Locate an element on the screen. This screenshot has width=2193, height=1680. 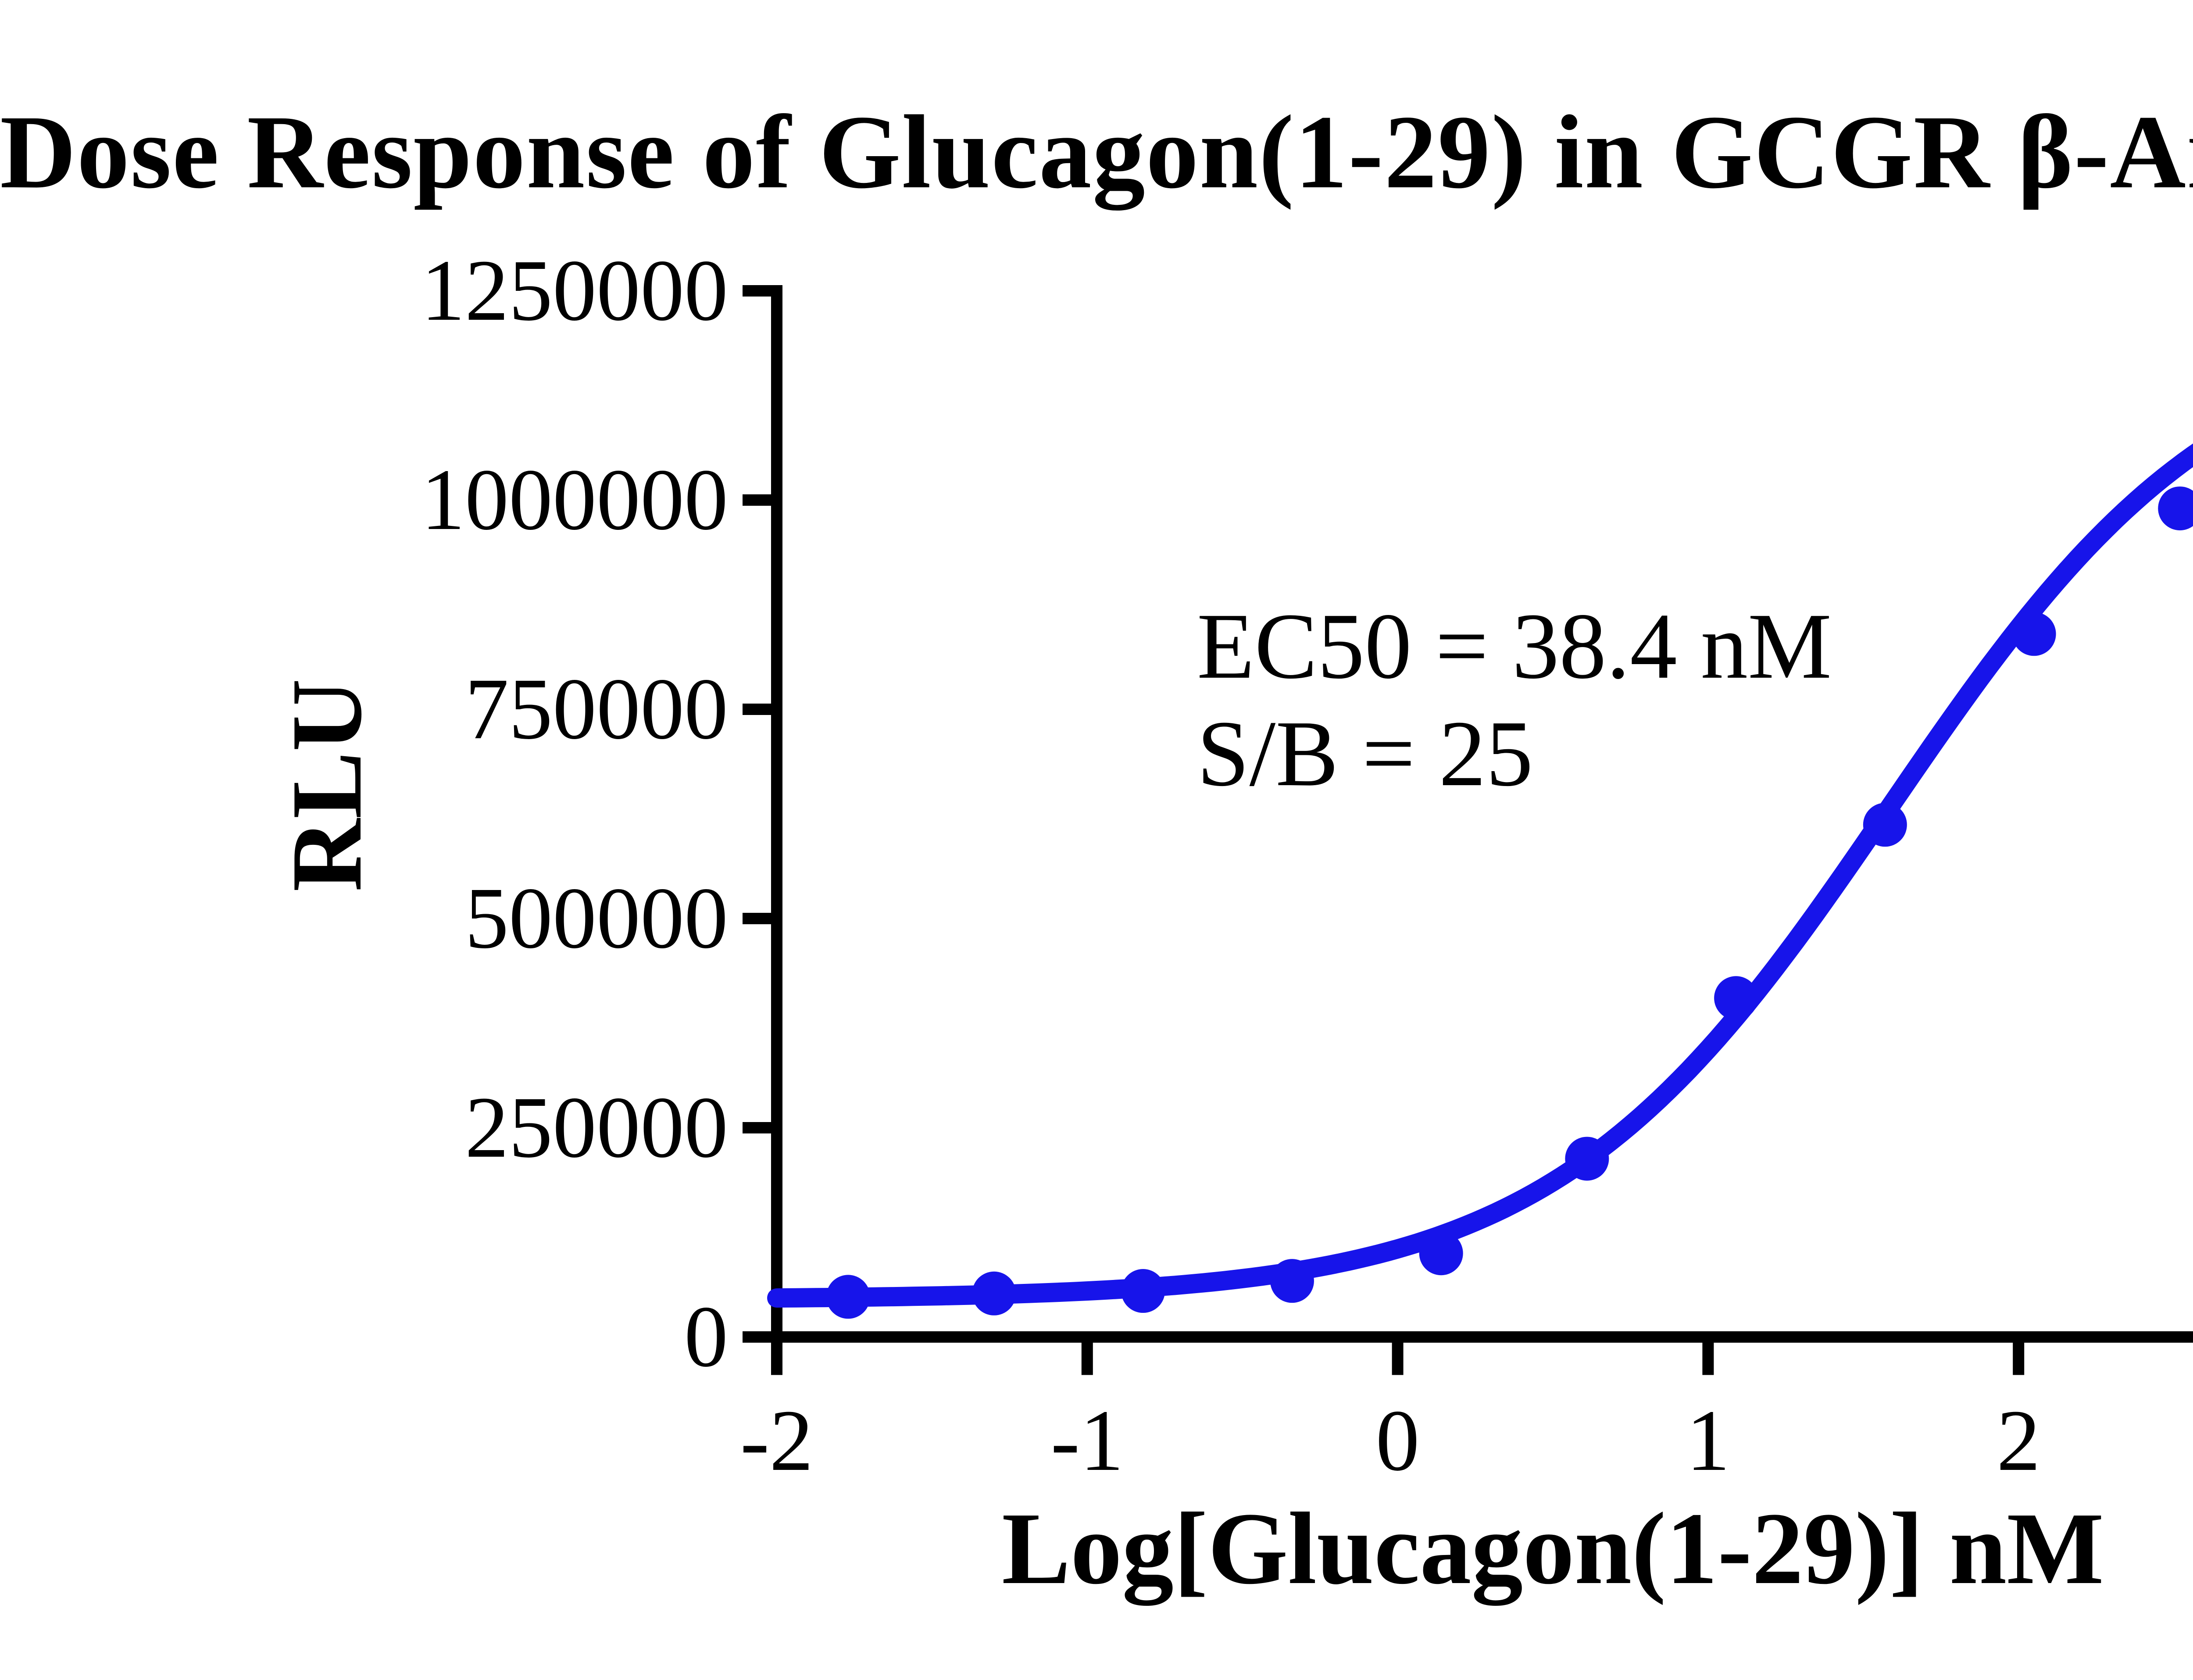
fit-annotation: EC50 = 38.4 nM S/B = 25 is located at coordinates (1514, 699).